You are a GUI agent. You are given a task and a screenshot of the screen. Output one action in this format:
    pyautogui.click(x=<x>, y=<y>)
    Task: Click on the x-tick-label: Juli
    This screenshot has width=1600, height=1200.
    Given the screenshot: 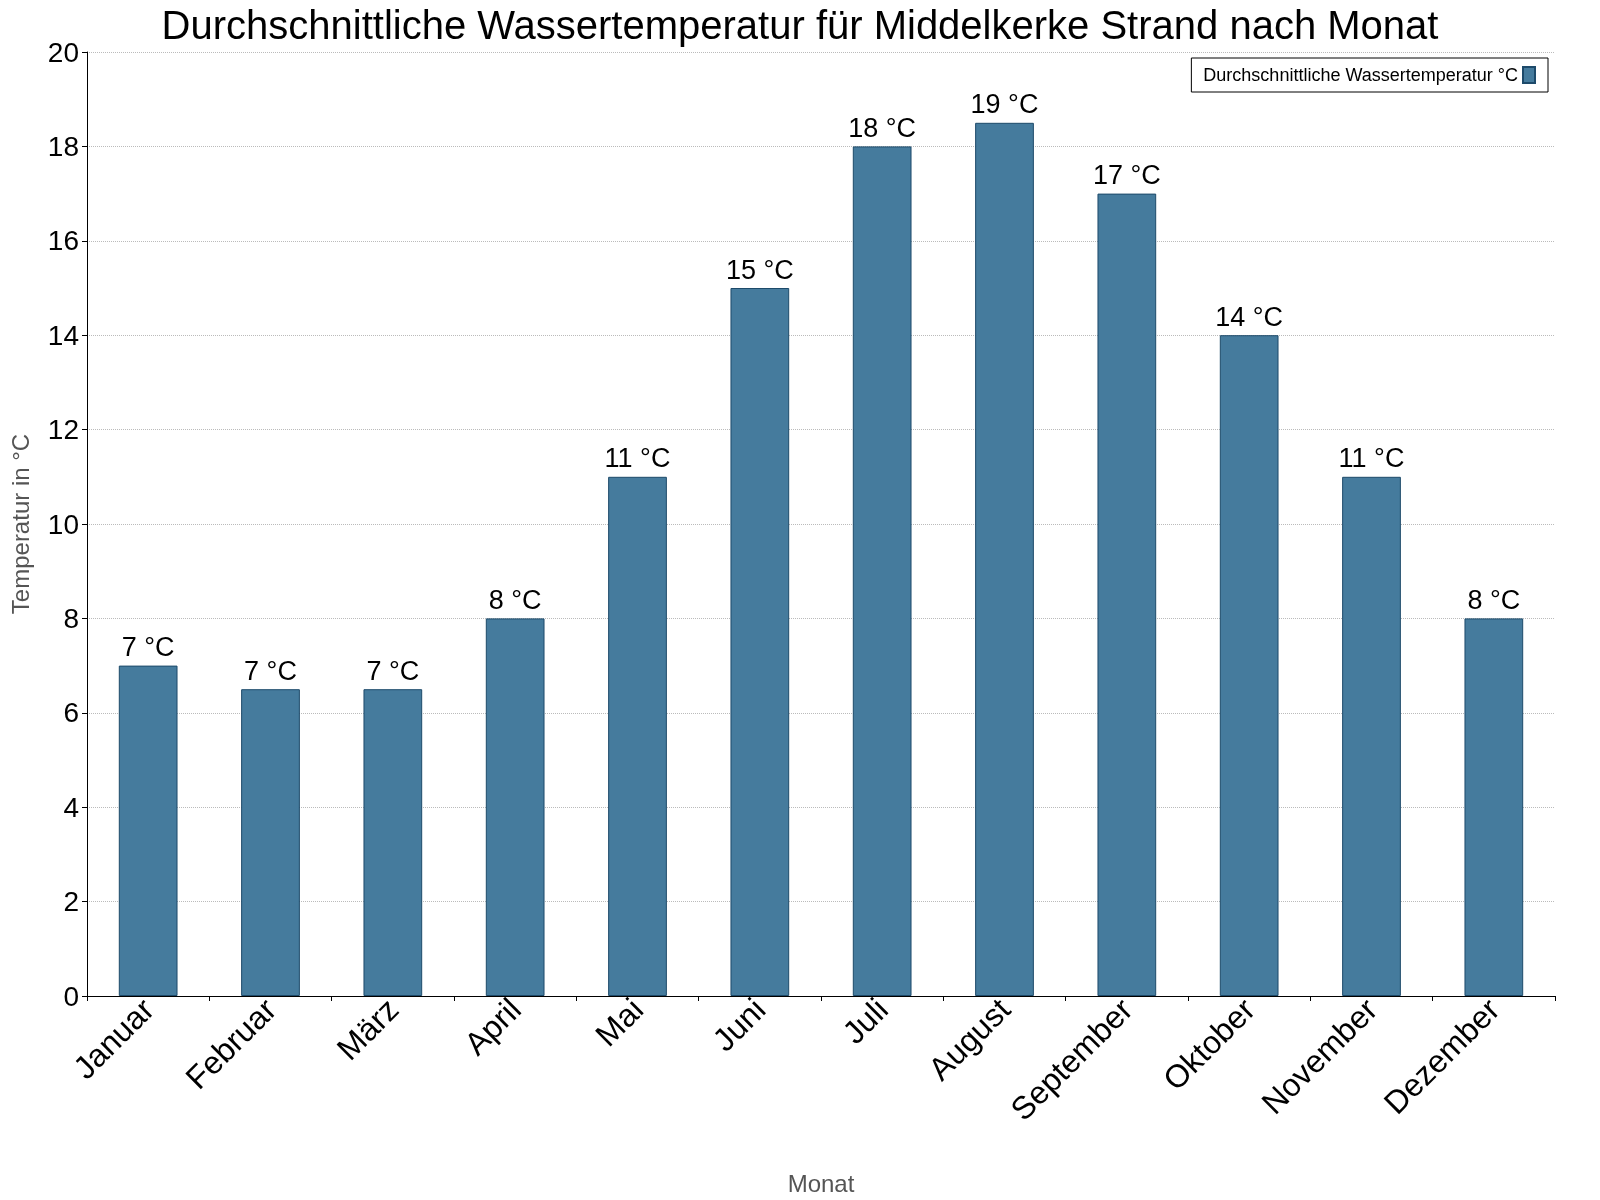 What is the action you would take?
    pyautogui.click(x=865, y=1021)
    